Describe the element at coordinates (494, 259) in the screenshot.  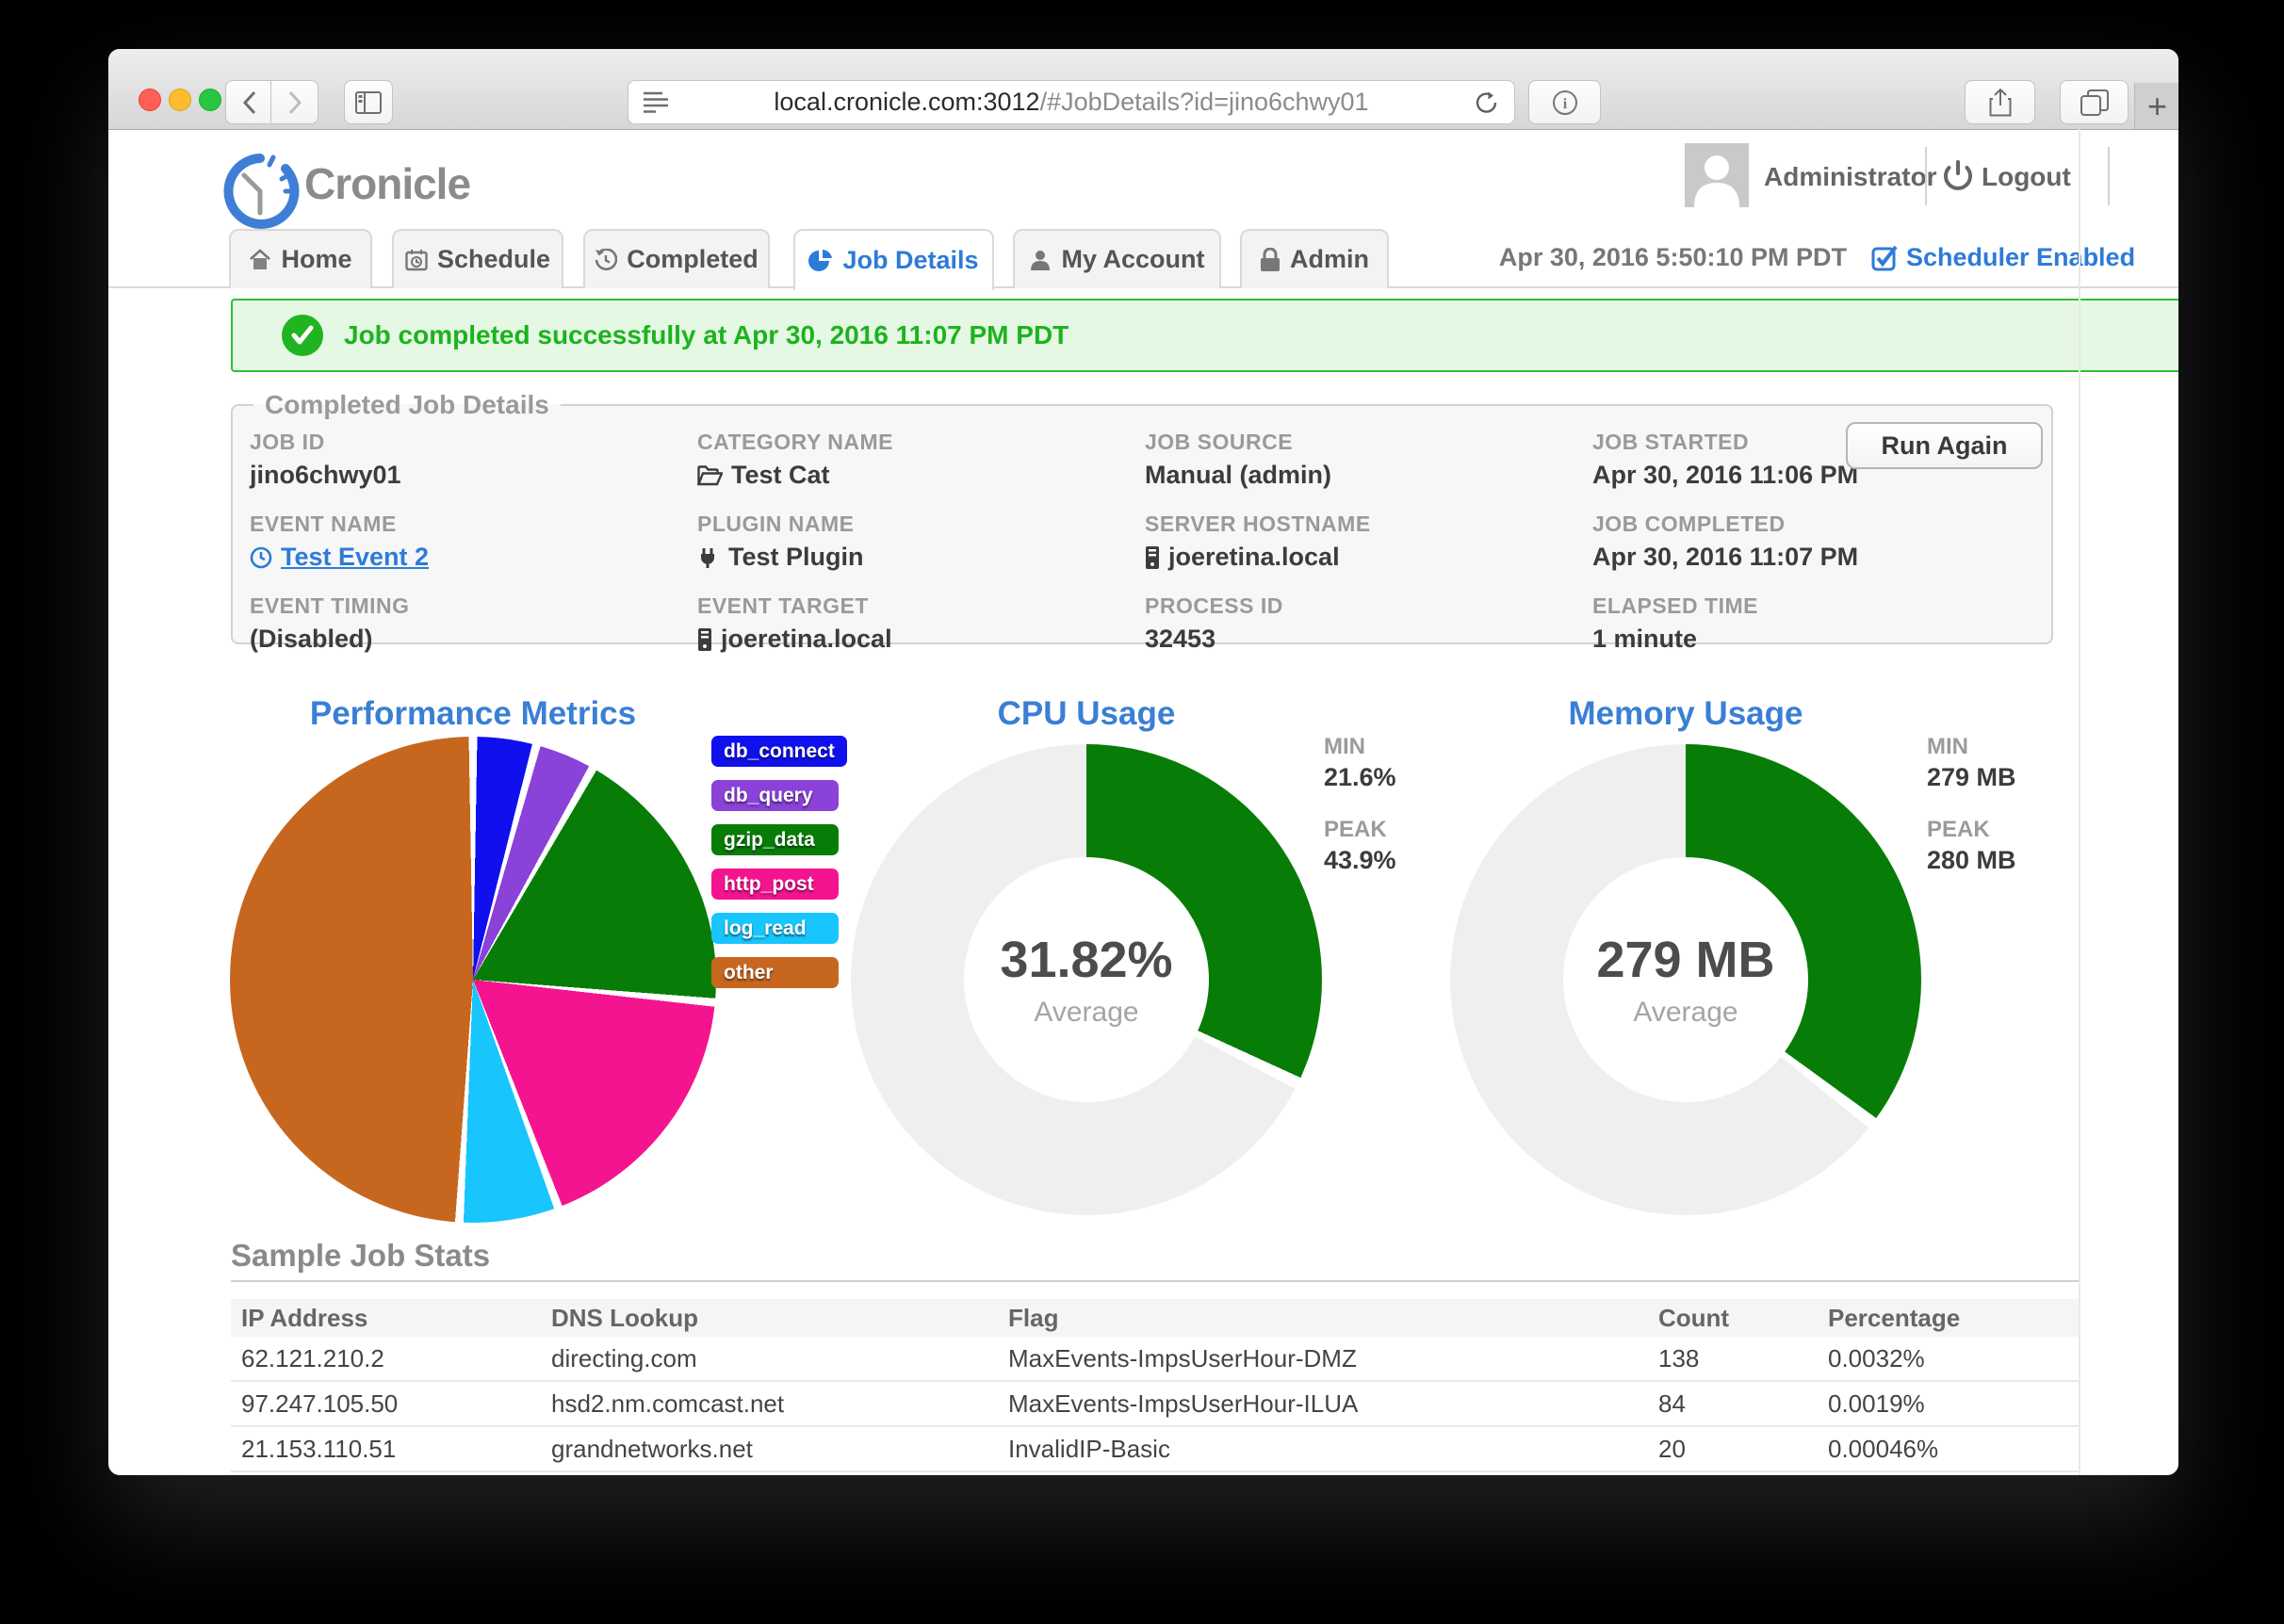
I see `tab-label: Schedule` at that location.